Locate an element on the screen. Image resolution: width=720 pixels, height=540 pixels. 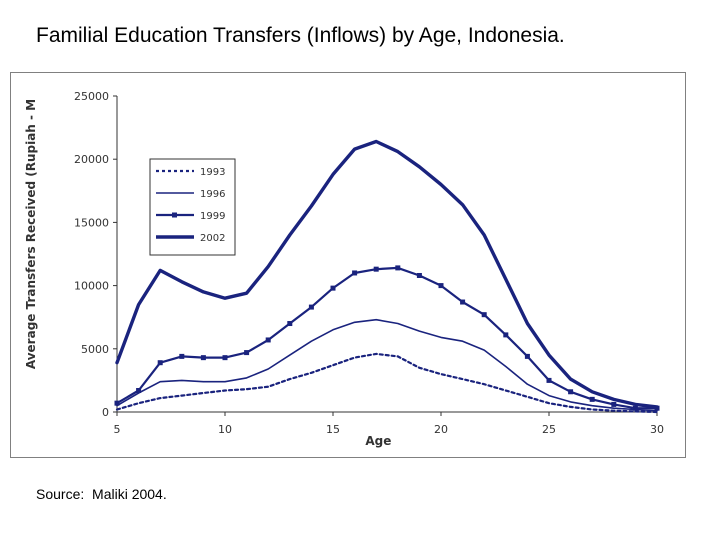
y-tick-label: 25000 is located at coordinates (91, 96).